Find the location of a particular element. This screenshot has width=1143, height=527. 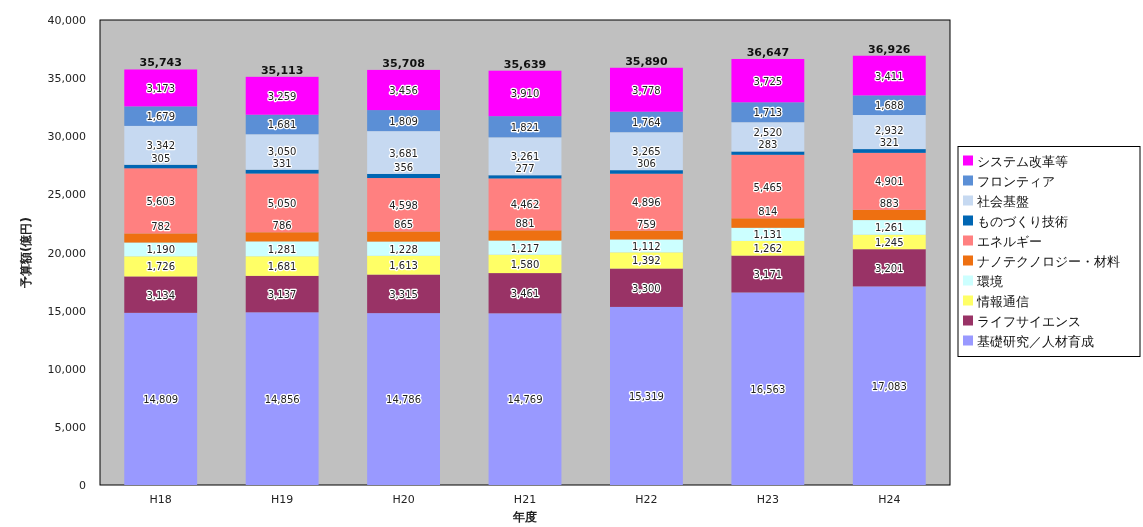

data-label: 4,462 is located at coordinates (525, 205).